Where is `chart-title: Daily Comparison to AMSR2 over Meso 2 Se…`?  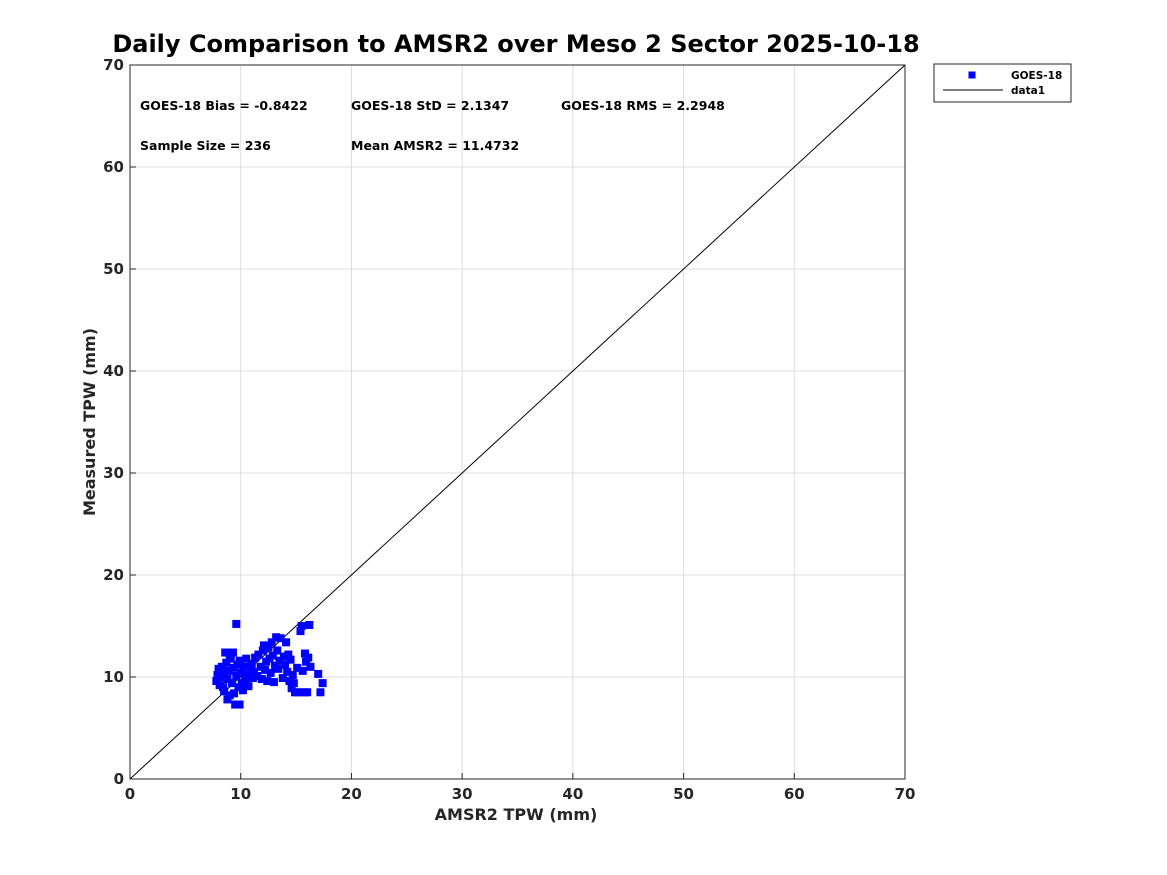
chart-title: Daily Comparison to AMSR2 over Meso 2 Se… is located at coordinates (515, 44).